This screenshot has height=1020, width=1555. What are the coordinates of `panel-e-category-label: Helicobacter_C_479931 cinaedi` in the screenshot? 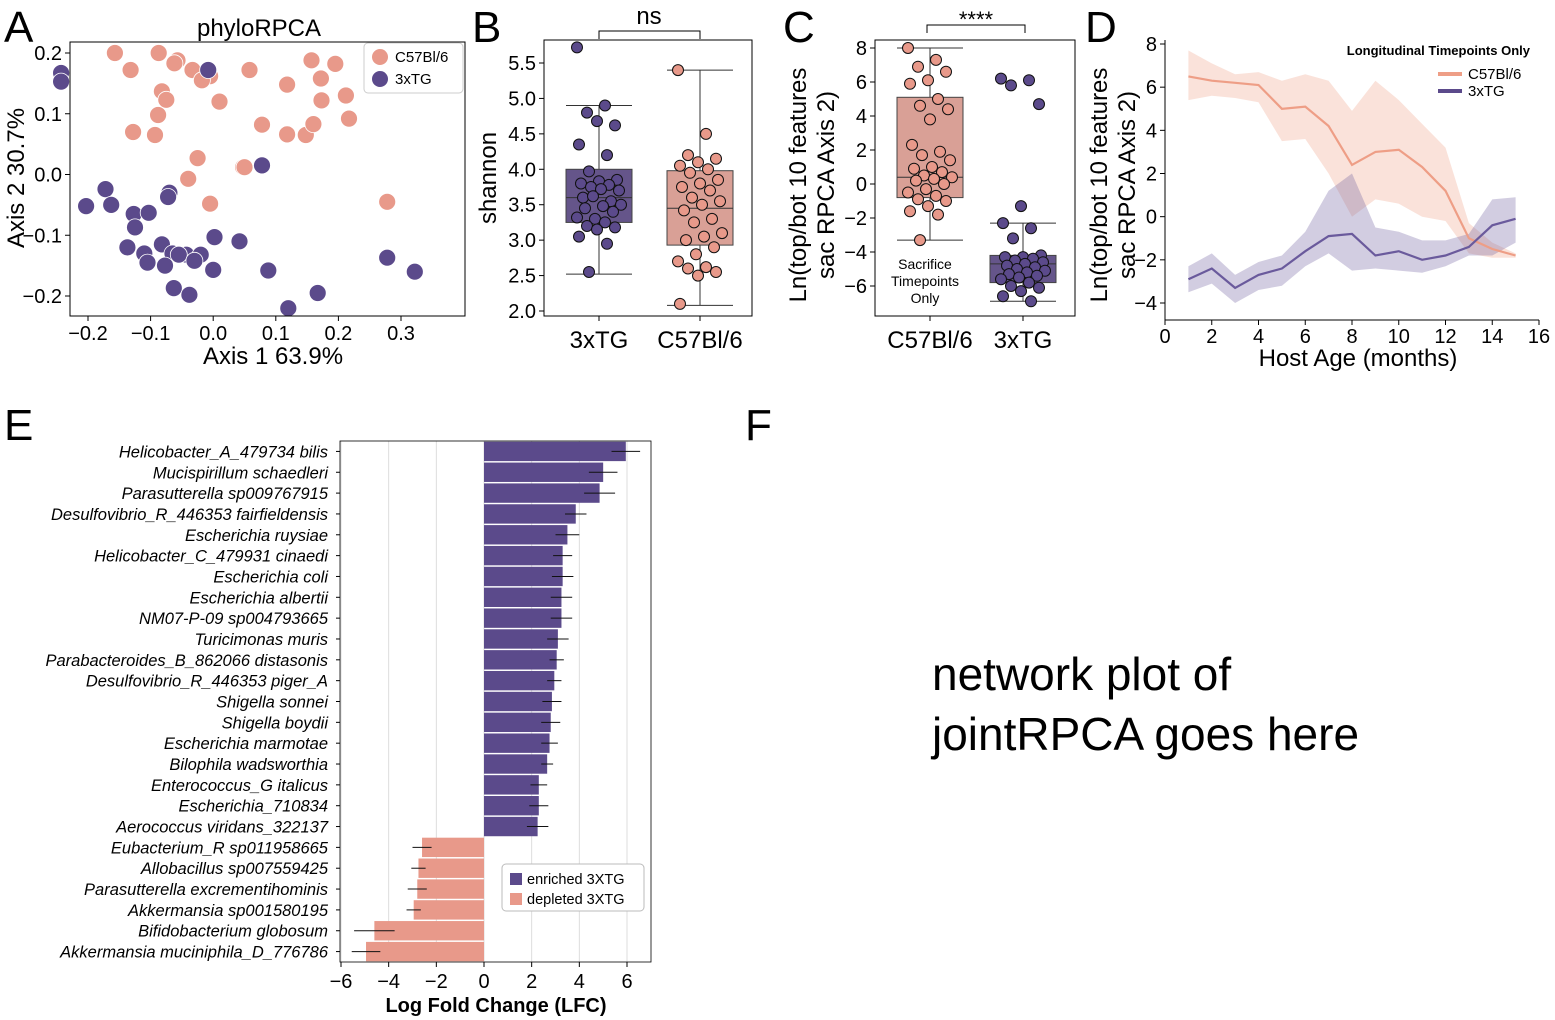 It's located at (211, 557).